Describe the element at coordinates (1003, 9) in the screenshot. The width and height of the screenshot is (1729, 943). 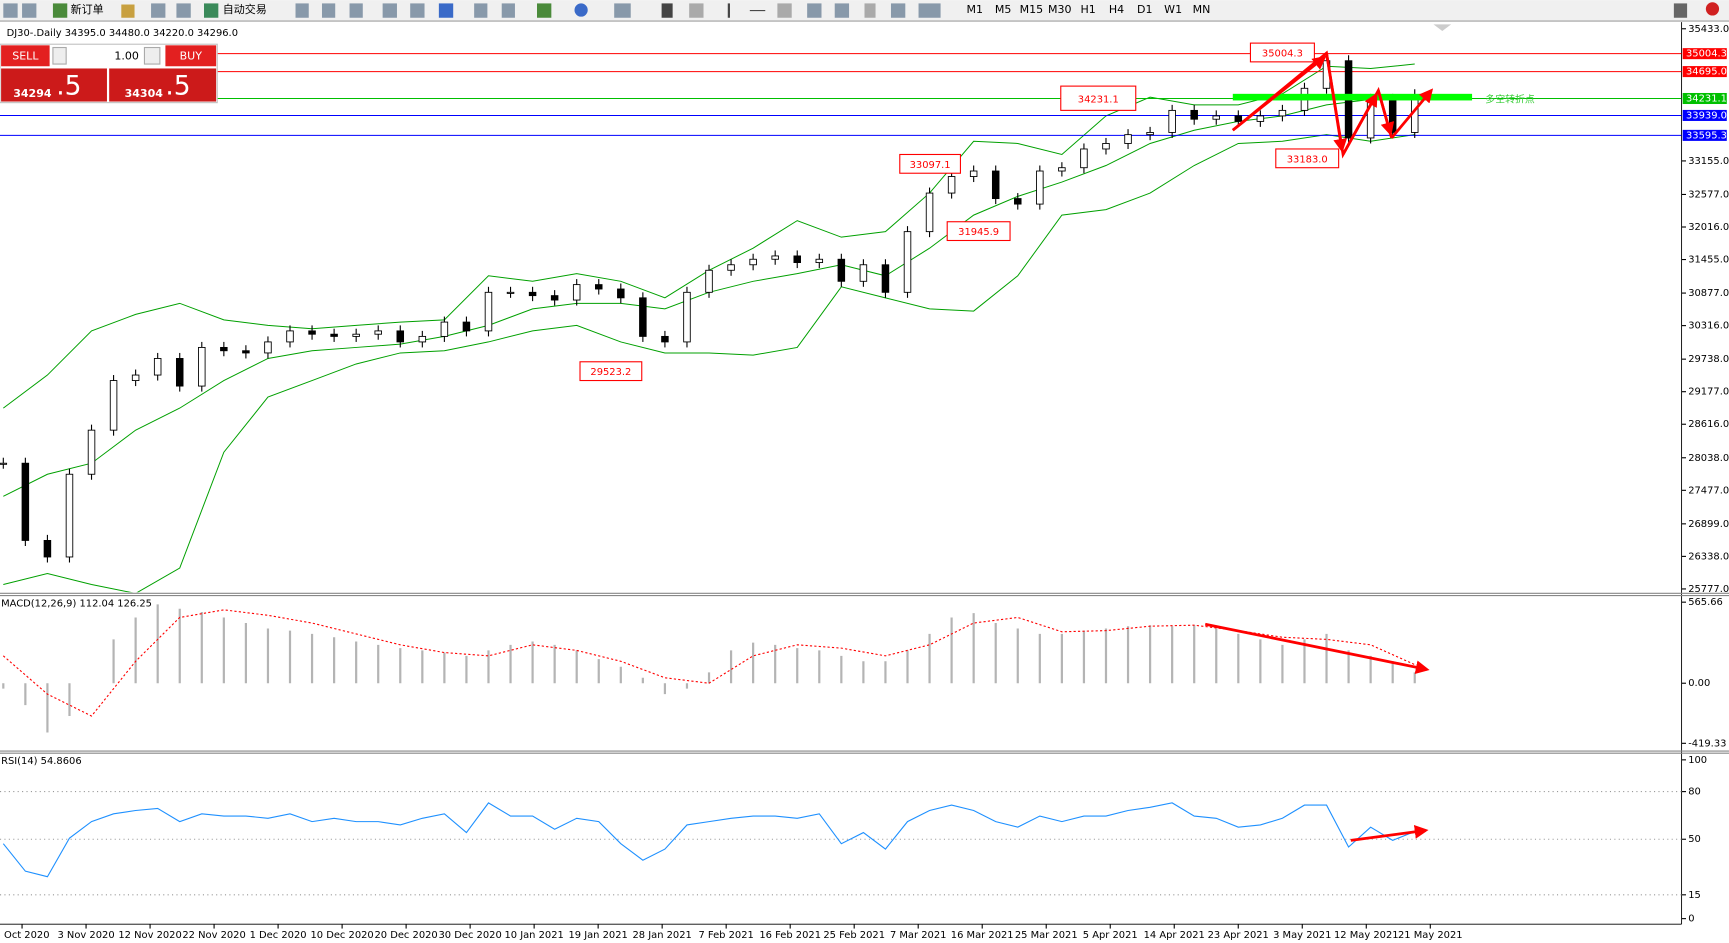
I see `timeframe-button: M5` at that location.